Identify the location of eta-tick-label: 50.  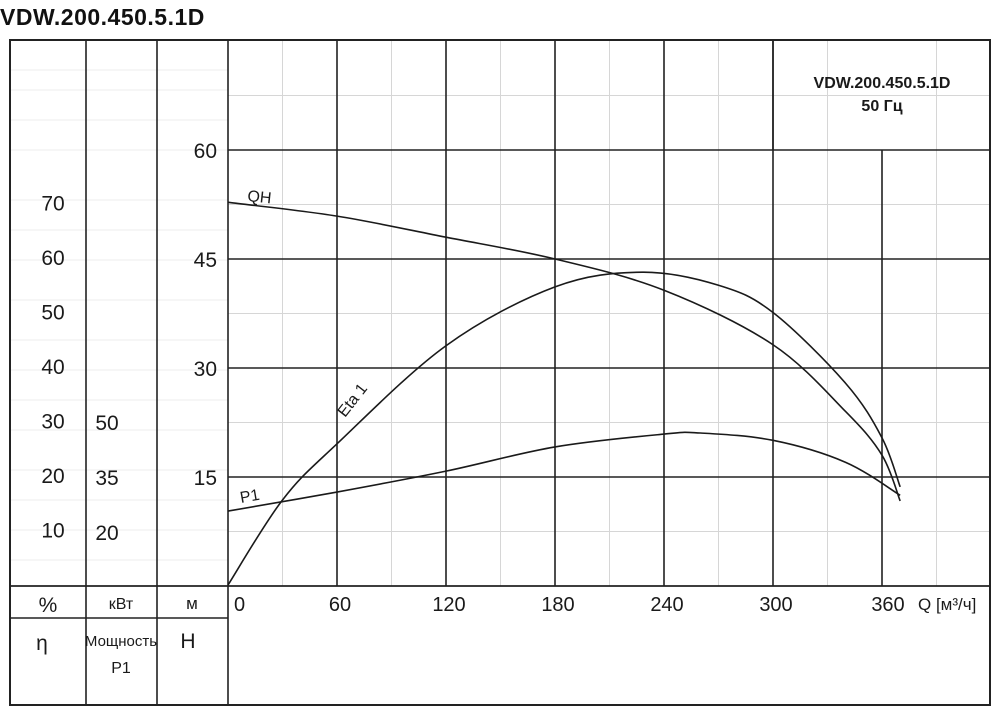
(52, 313).